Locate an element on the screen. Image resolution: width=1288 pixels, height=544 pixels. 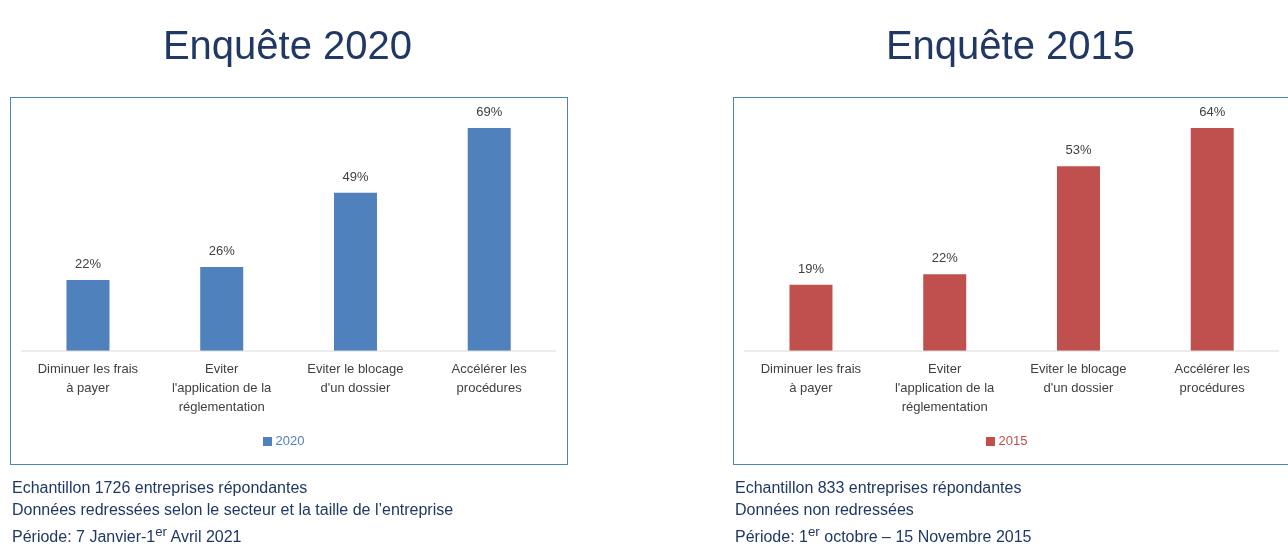
data-label: 53% is located at coordinates (1078, 150).